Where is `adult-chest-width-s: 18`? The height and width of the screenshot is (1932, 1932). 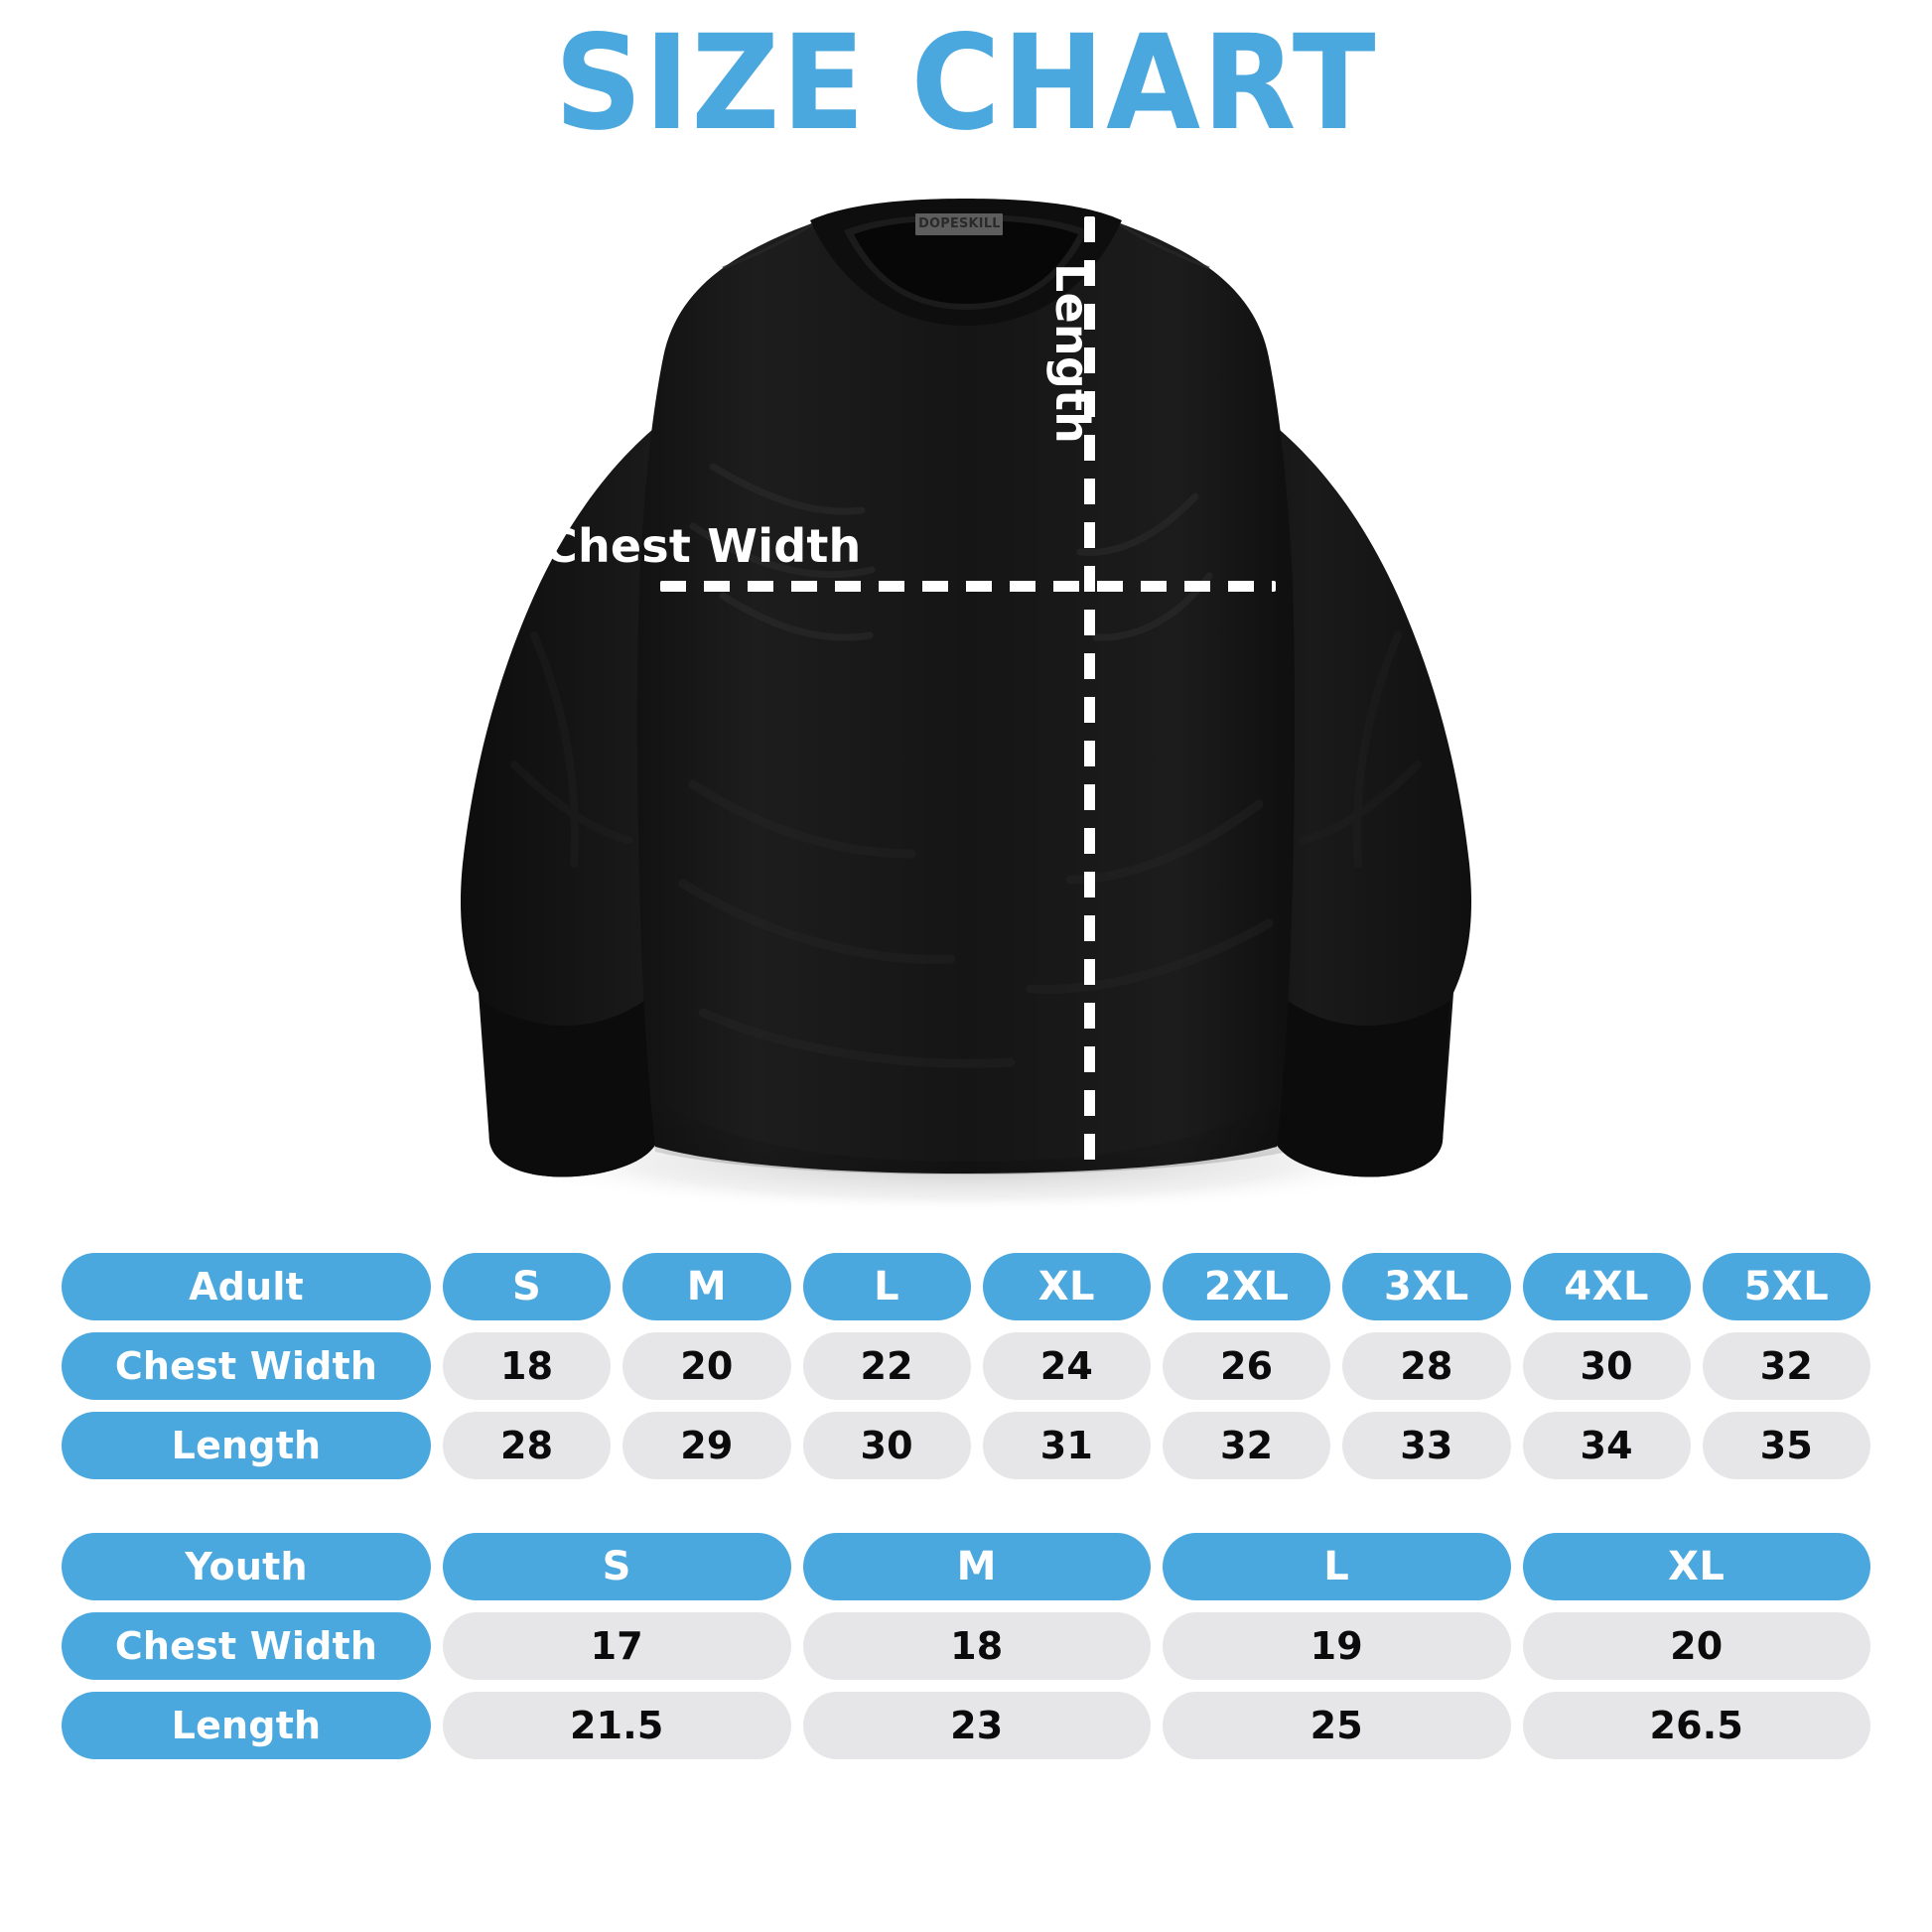
adult-chest-width-s: 18 is located at coordinates (528, 1366).